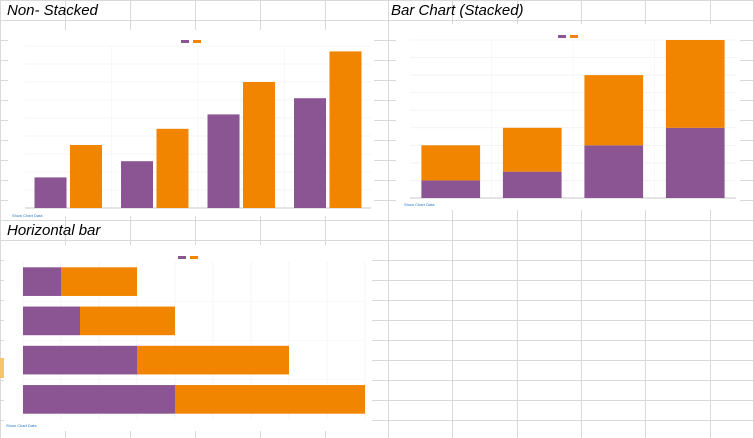 This screenshot has height=438, width=753. I want to click on selected-cell-marker, so click(2, 368).